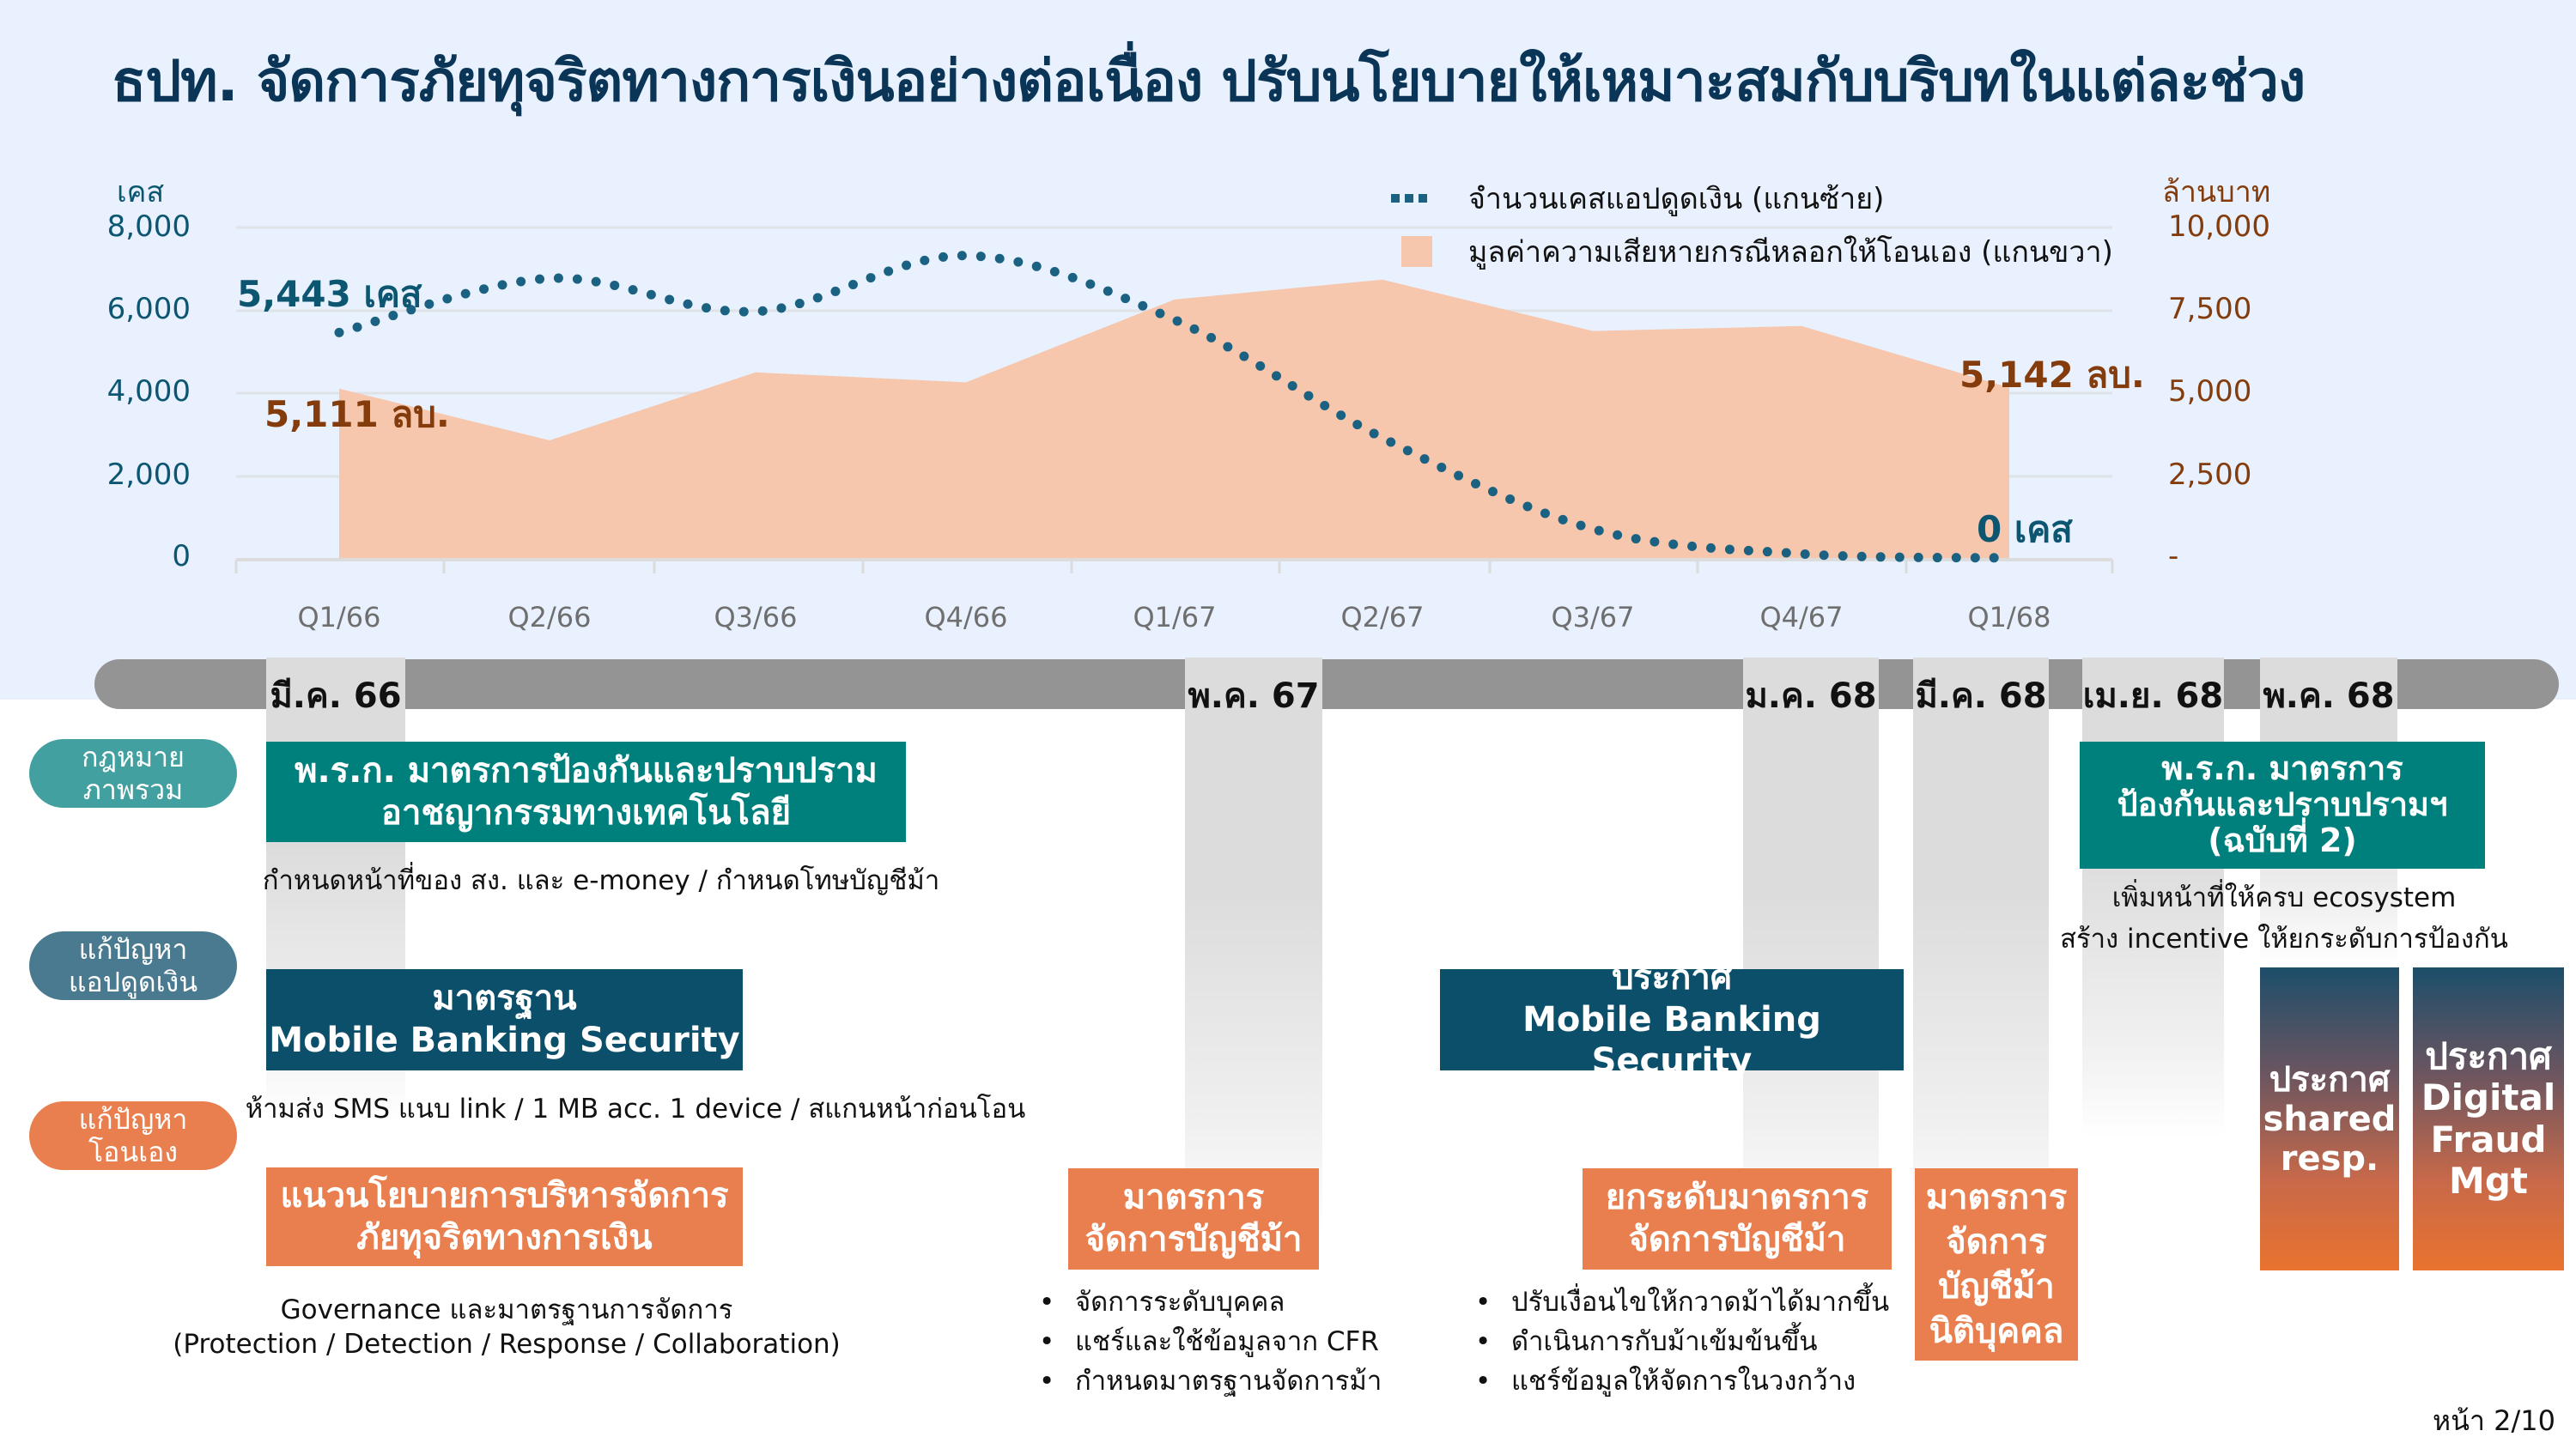 This screenshot has height=1449, width=2576. Describe the element at coordinates (1997, 1331) in the screenshot. I see `box-line: นิติบุคคล` at that location.